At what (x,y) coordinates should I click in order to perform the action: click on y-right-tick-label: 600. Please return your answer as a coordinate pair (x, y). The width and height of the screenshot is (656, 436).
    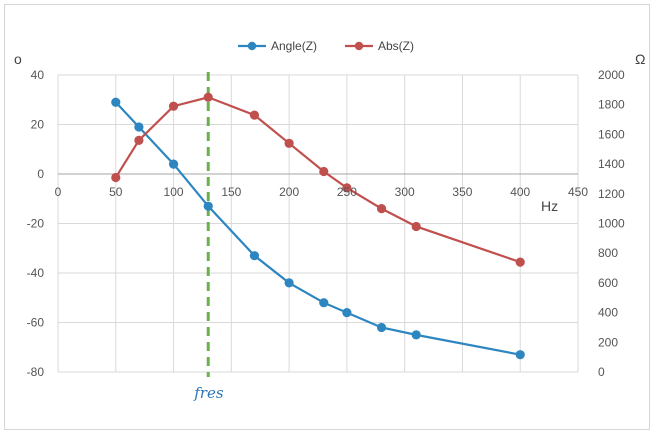
    Looking at the image, I should click on (608, 283).